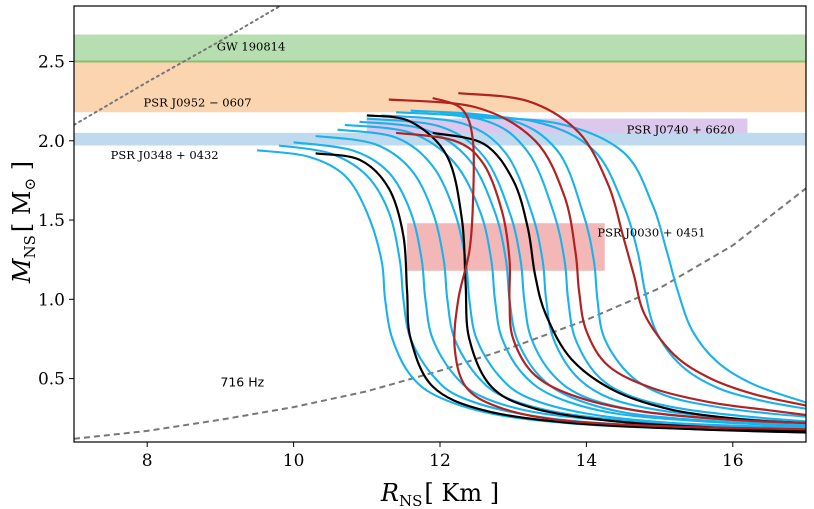  What do you see at coordinates (733, 461) in the screenshot?
I see `x-tick-label: 16` at bounding box center [733, 461].